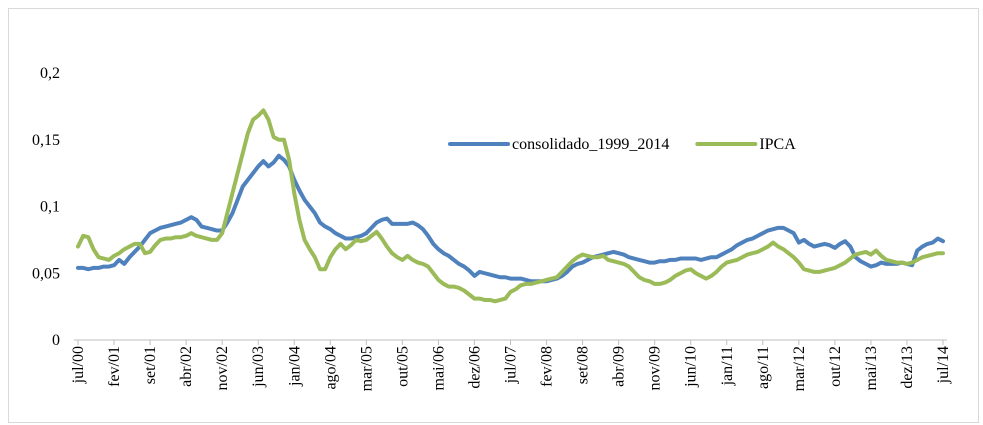 This screenshot has height=425, width=983. Describe the element at coordinates (366, 368) in the screenshot. I see `x-tick-label: mar/05` at that location.